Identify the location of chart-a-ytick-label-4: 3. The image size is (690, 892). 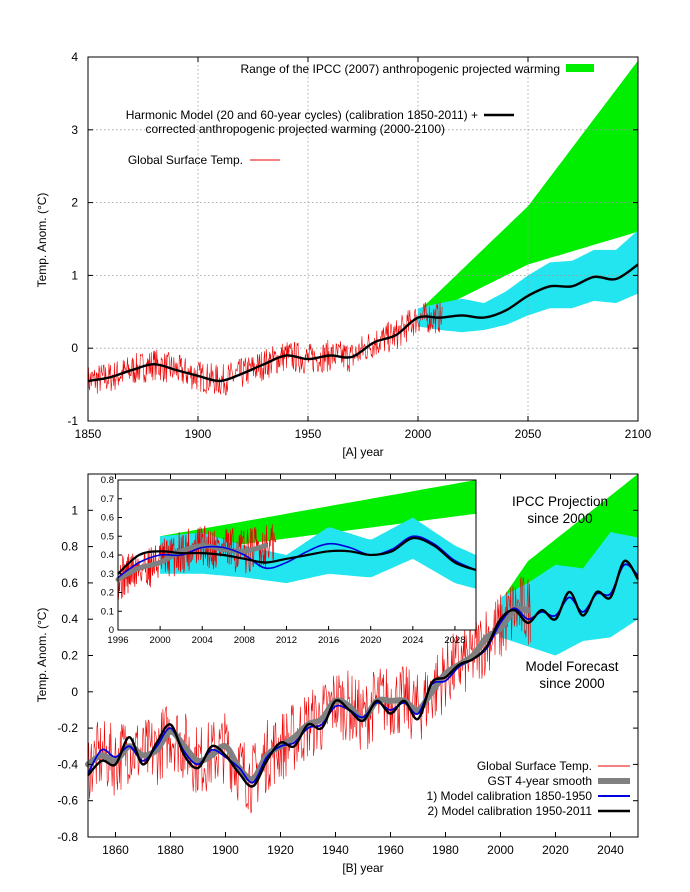
(74, 130).